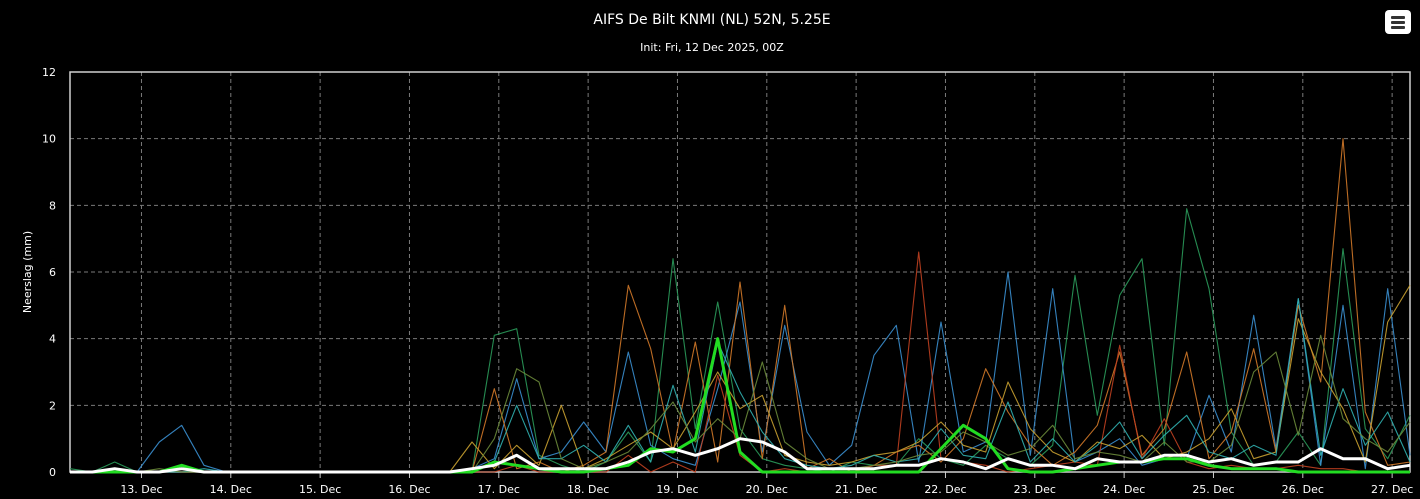 Image resolution: width=1420 pixels, height=499 pixels. What do you see at coordinates (588, 489) in the screenshot?
I see `x-tick-label: 18. Dec` at bounding box center [588, 489].